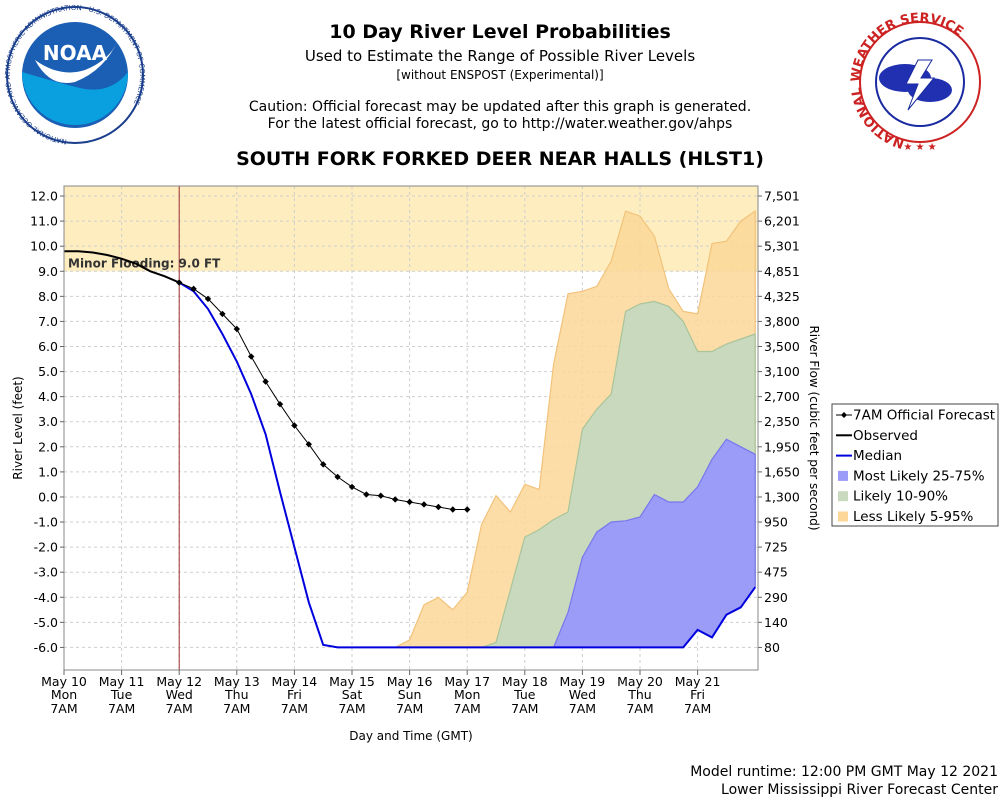 The width and height of the screenshot is (1000, 800). Describe the element at coordinates (48, 446) in the screenshot. I see `y-tick-label: 2.0` at that location.